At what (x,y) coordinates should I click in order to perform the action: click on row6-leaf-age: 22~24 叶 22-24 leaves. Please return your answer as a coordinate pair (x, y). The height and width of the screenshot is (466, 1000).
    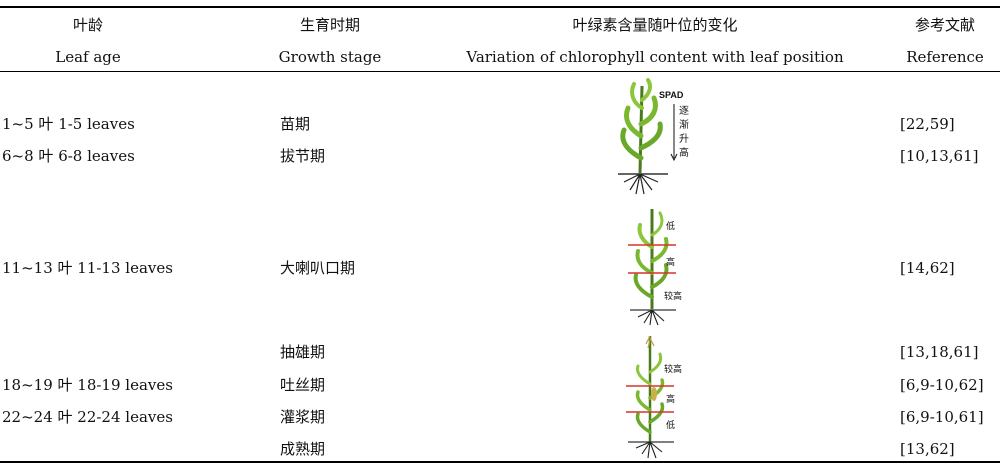
    Looking at the image, I should click on (87, 417).